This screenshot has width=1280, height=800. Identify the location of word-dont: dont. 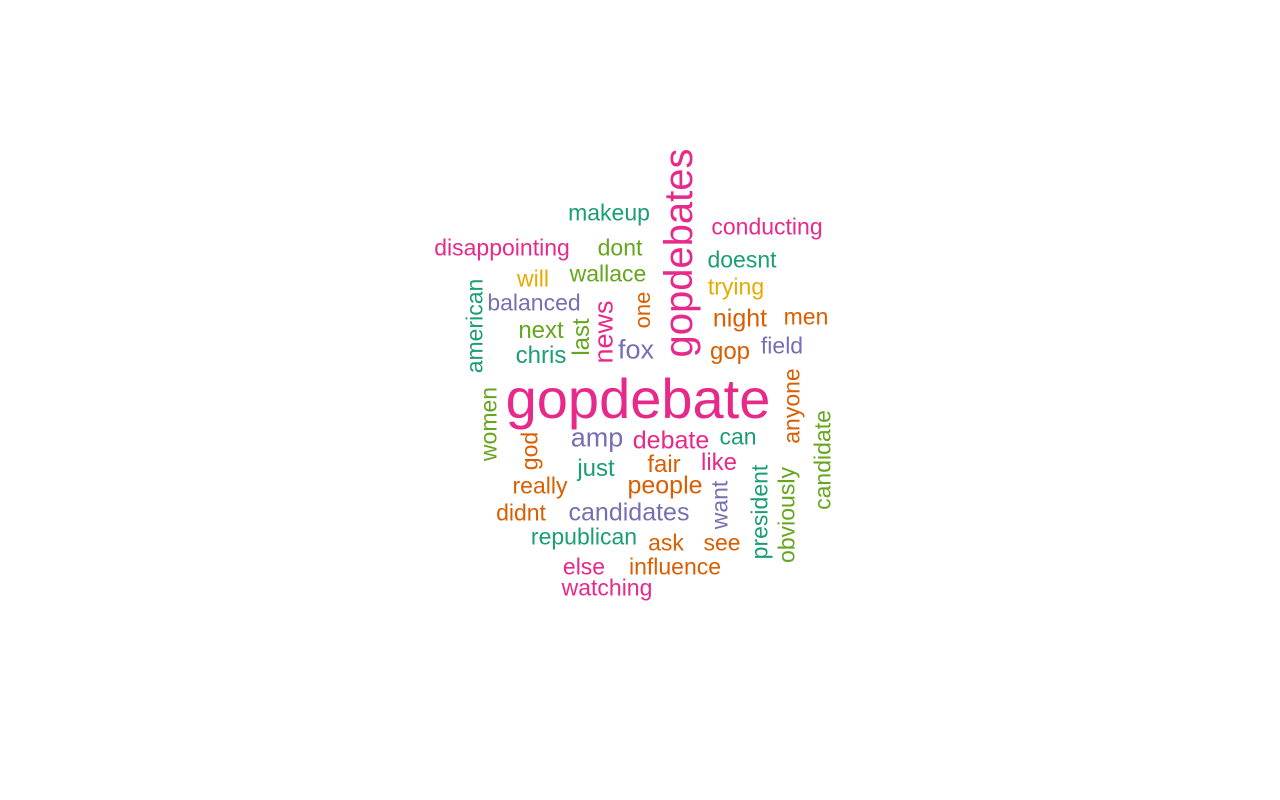
(620, 247).